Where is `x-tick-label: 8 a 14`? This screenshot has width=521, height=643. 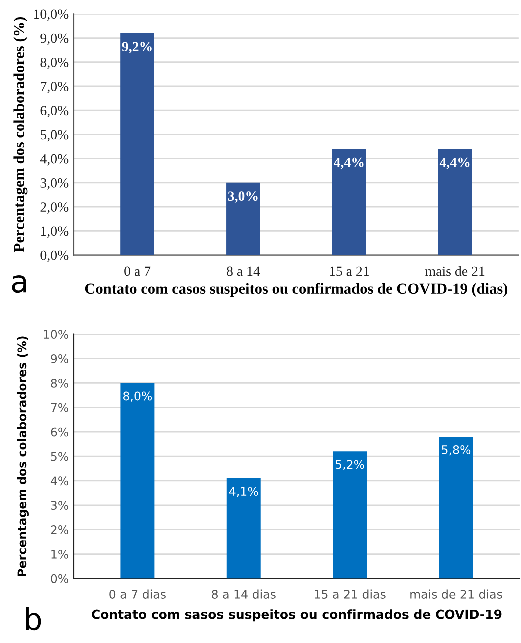
x-tick-label: 8 a 14 is located at coordinates (243, 271).